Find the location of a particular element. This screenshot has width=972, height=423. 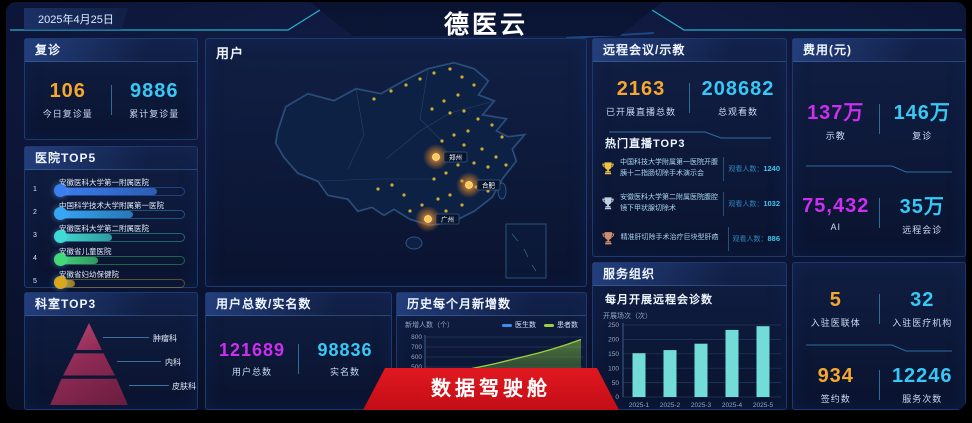

panel-revisit: 复诊 106 今日复诊量 9886 累计复诊量 is located at coordinates (111, 89).